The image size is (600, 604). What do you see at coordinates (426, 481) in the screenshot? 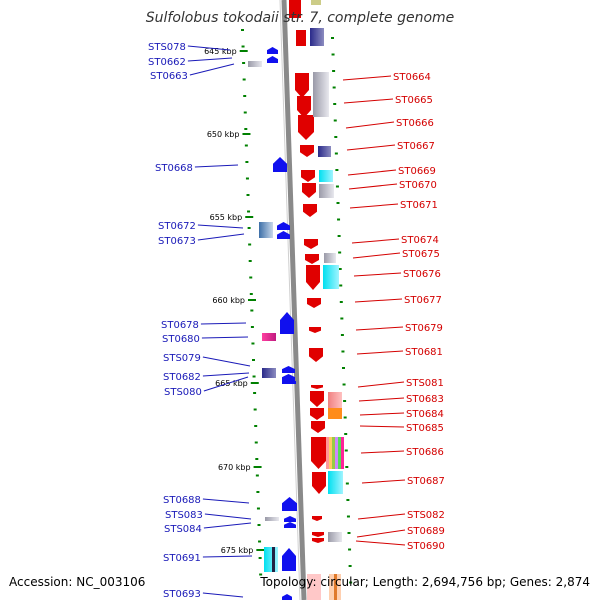
I see `gene-label-st0687: ST0687` at bounding box center [426, 481].